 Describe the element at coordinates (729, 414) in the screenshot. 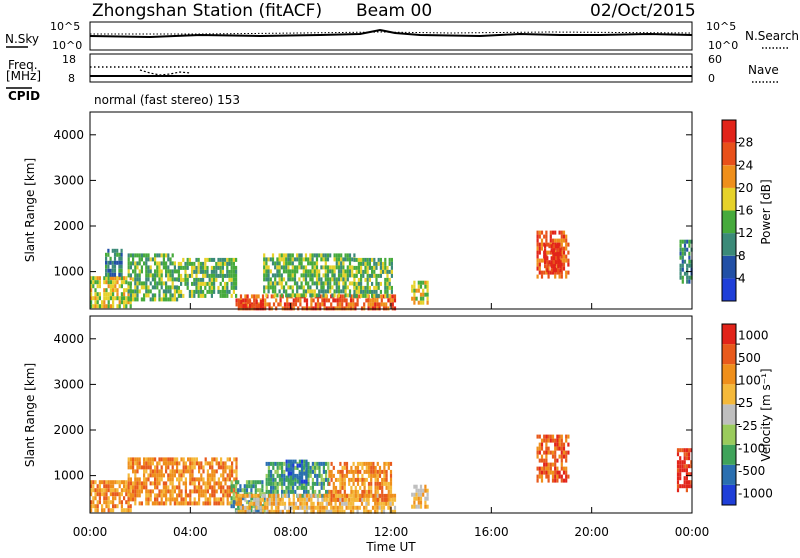

I see `velocity-colorbar-frame` at that location.